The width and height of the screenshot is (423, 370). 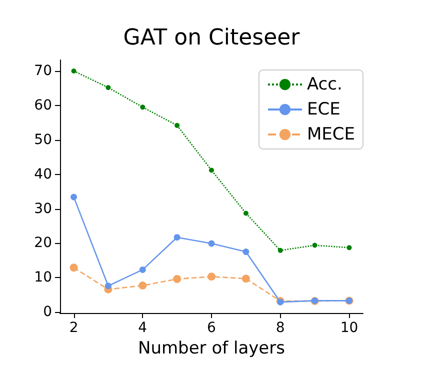 What do you see at coordinates (212, 348) in the screenshot?
I see `x-axis-title: Number of layers` at bounding box center [212, 348].